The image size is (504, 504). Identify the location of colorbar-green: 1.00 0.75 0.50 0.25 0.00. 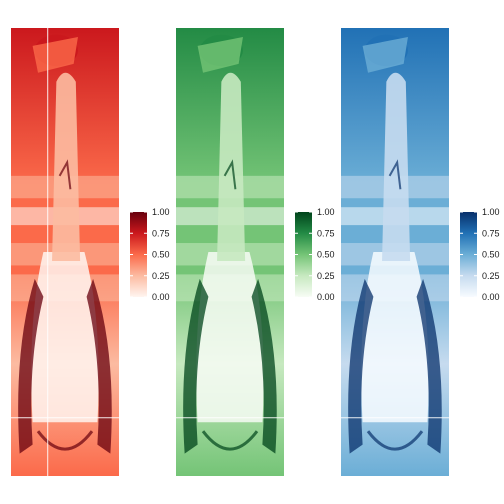
(315, 254).